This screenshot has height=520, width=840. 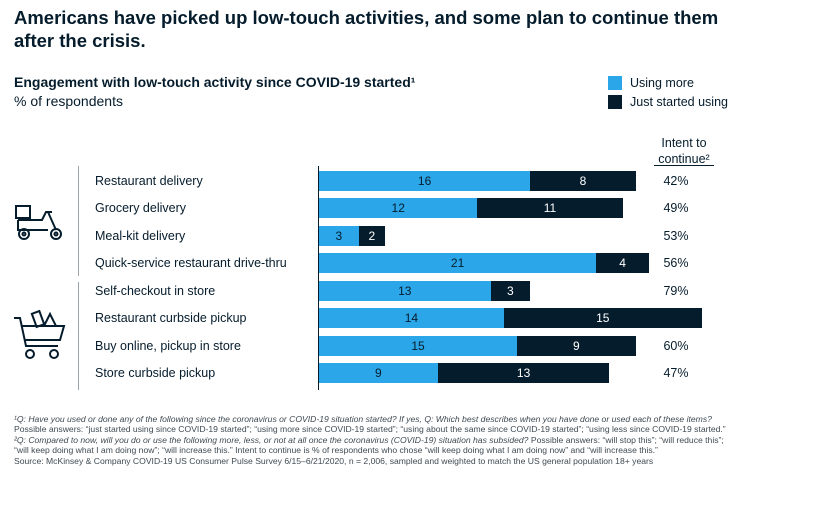 I want to click on bar-value-label: 14, so click(x=411, y=318).